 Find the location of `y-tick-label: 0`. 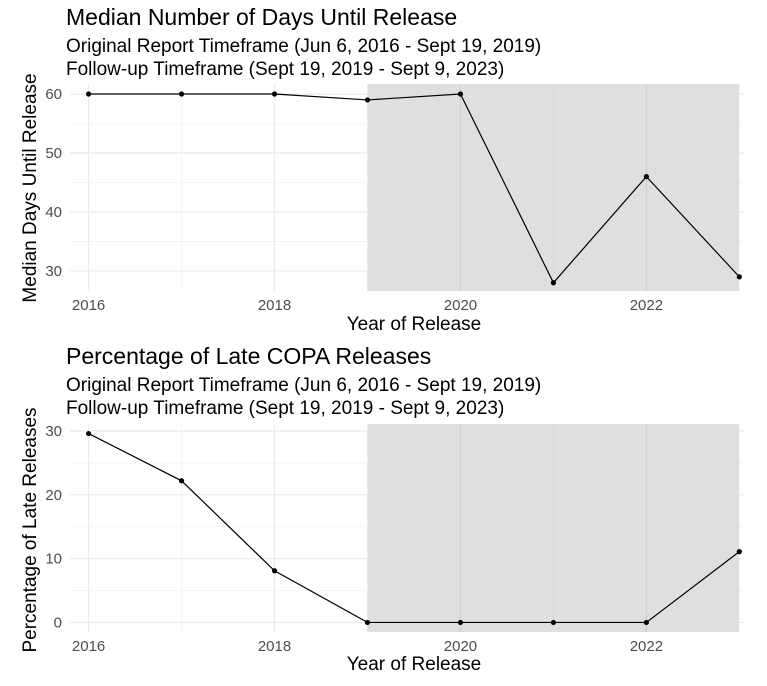

y-tick-label: 0 is located at coordinates (58, 622).